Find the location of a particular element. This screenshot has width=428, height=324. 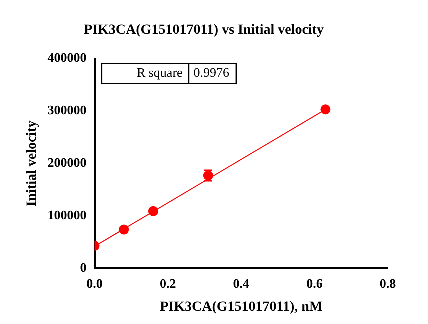

y-axis-title: Initial velocity is located at coordinates (32, 163).